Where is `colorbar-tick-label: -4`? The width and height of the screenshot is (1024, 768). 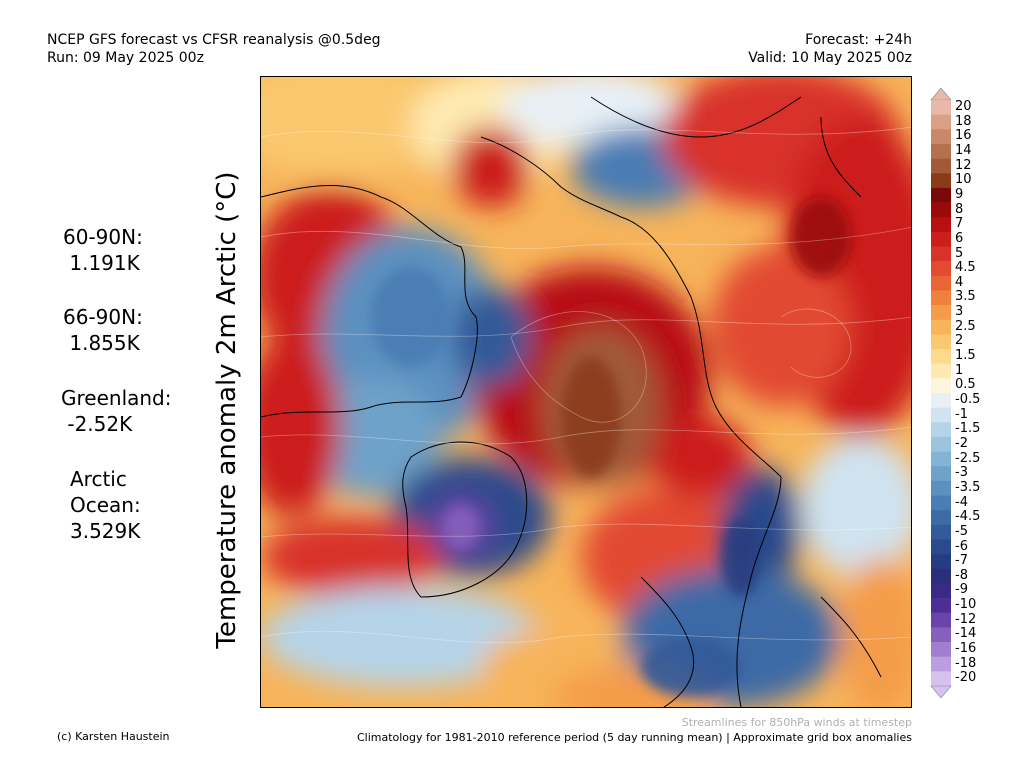 colorbar-tick-label: -4 is located at coordinates (961, 502).